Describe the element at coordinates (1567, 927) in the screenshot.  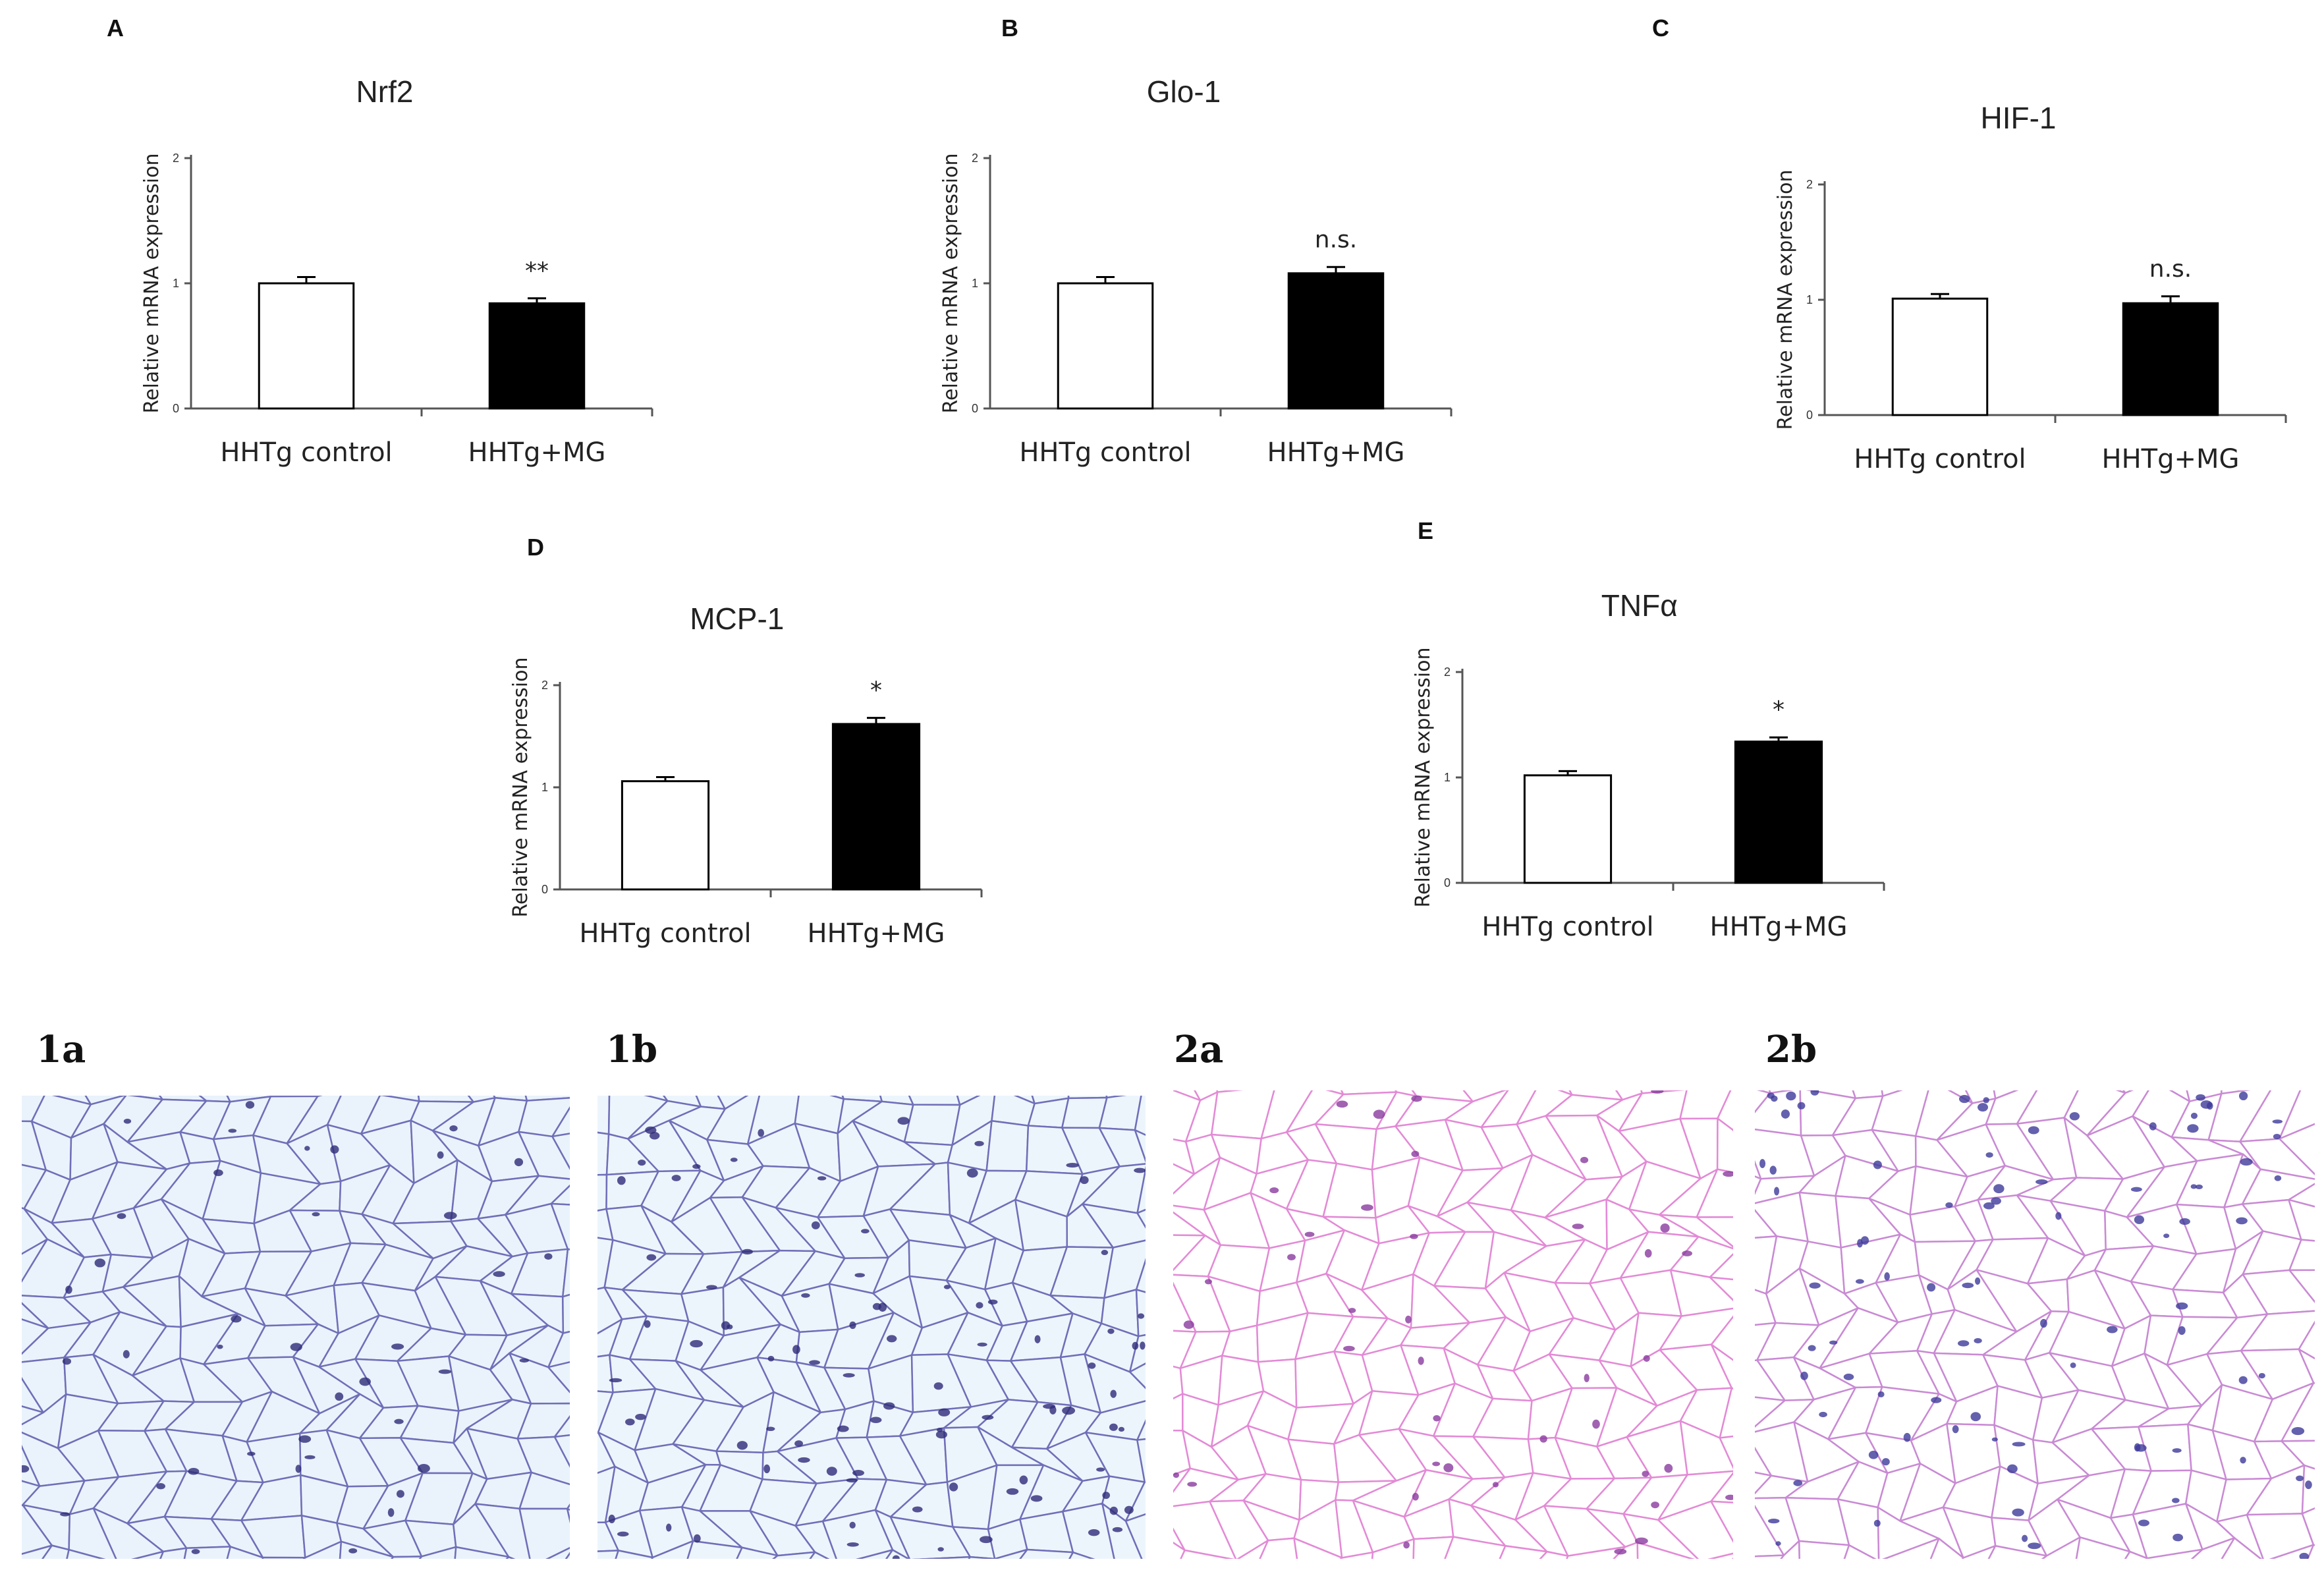
I see `category-label: HHTg control` at that location.